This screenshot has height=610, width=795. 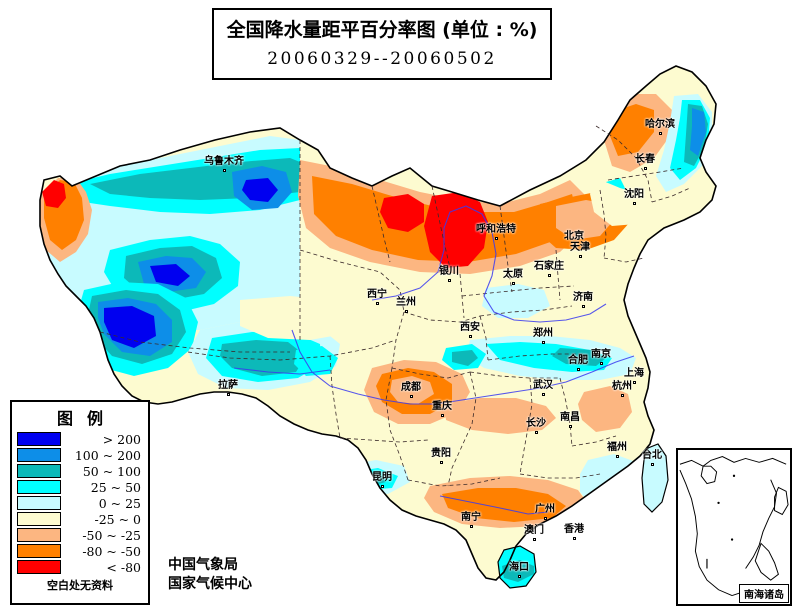 What do you see at coordinates (382, 58) in the screenshot?
I see `date-range: 20060329--20060502` at bounding box center [382, 58].